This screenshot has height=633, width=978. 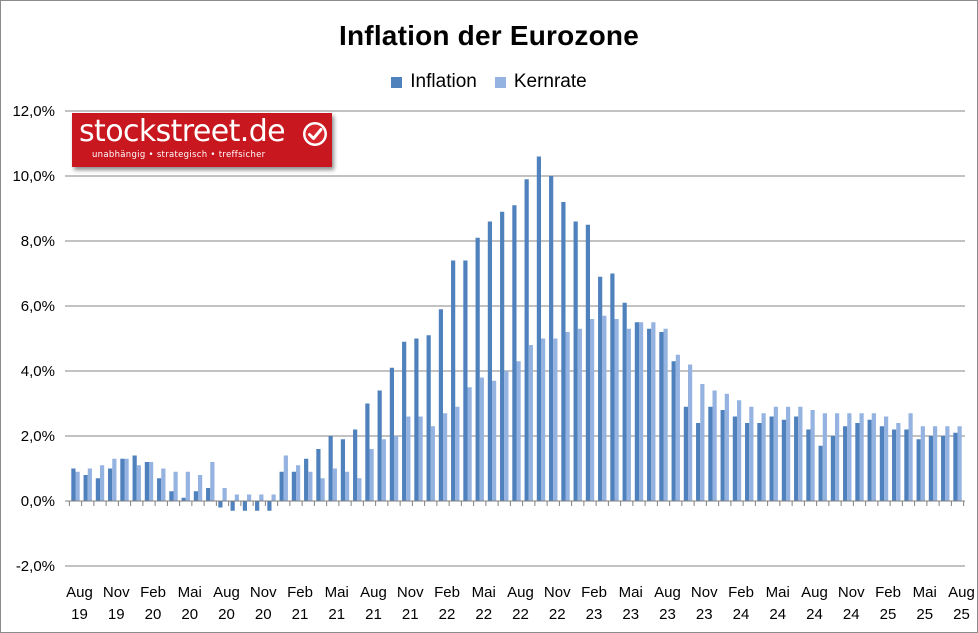 What do you see at coordinates (182, 131) in the screenshot?
I see `logo-text: stockstreet.de` at bounding box center [182, 131].